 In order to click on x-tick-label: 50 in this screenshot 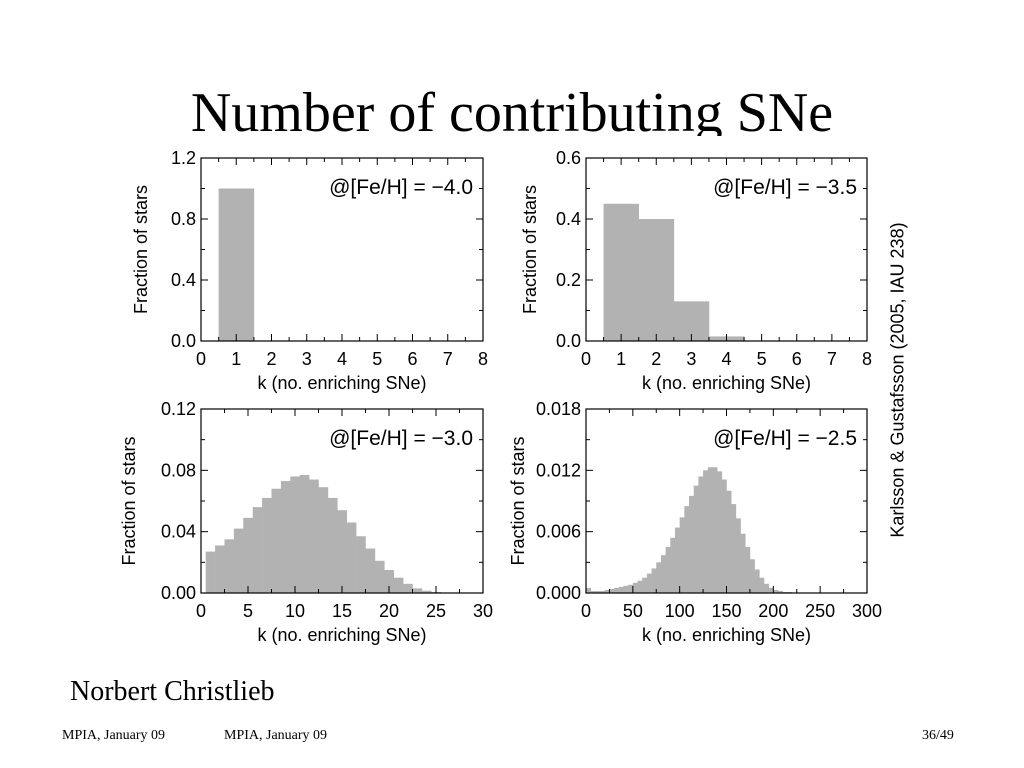, I will do `click(633, 611)`.